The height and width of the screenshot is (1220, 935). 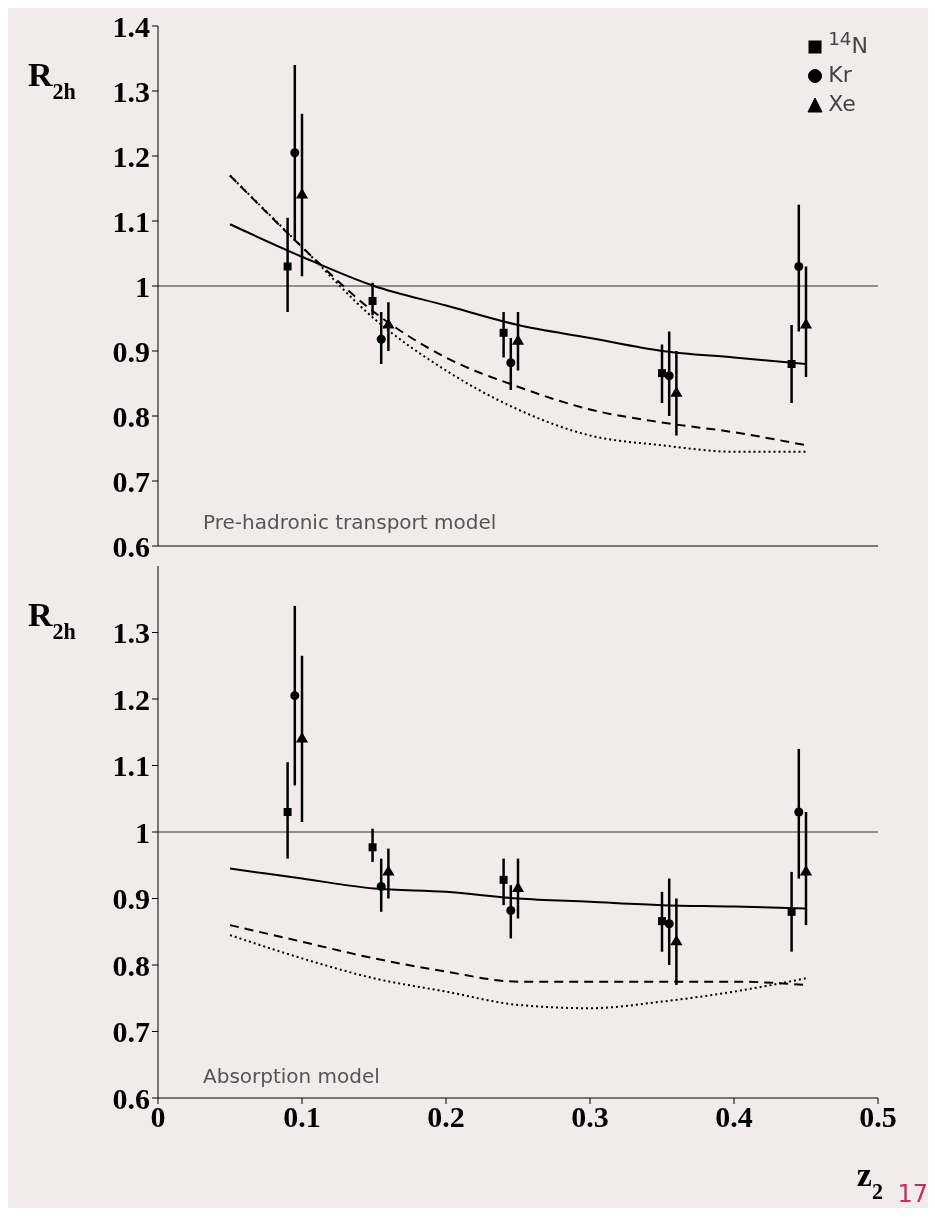 I want to click on y-tick-label: 1.4, so click(x=131, y=26).